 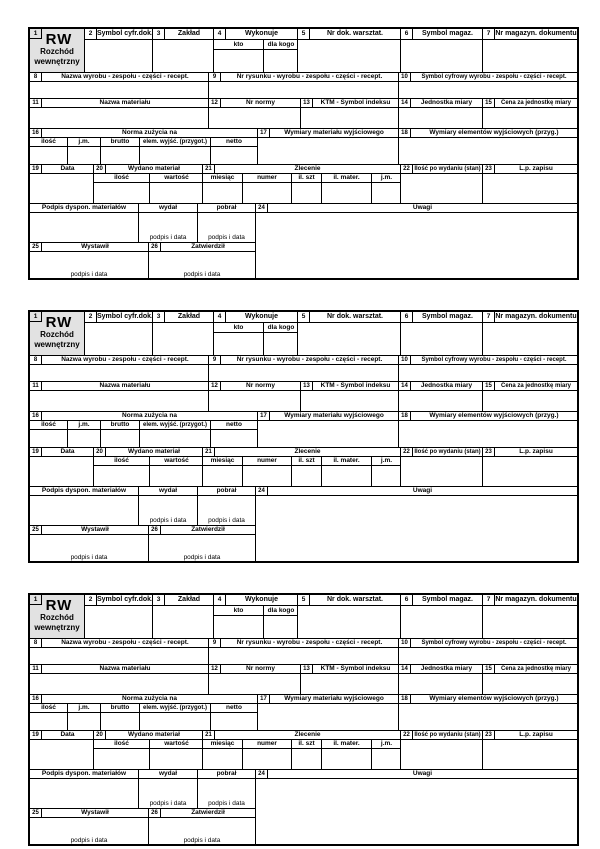 What do you see at coordinates (124, 599) in the screenshot?
I see `section-label: Symbol cyfr.dok.` at bounding box center [124, 599].